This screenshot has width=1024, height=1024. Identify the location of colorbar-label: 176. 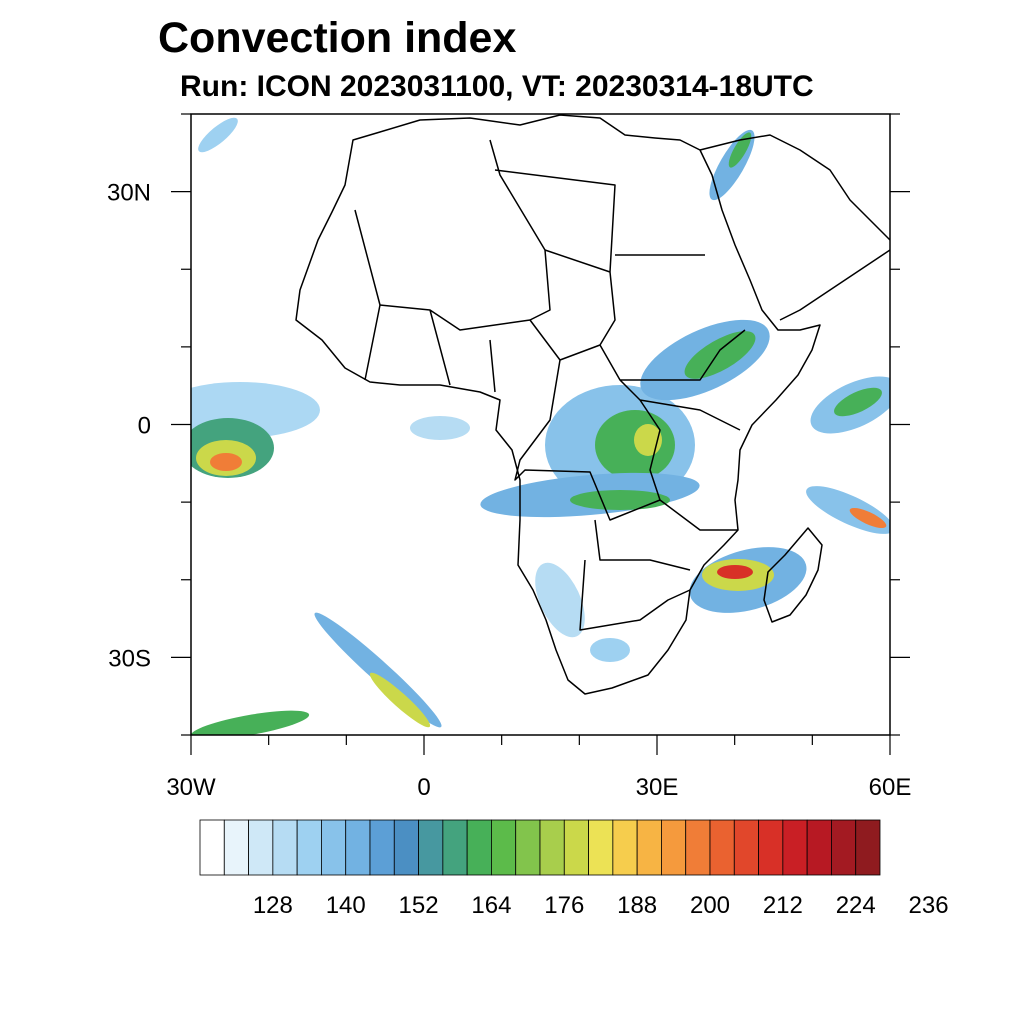
(564, 905).